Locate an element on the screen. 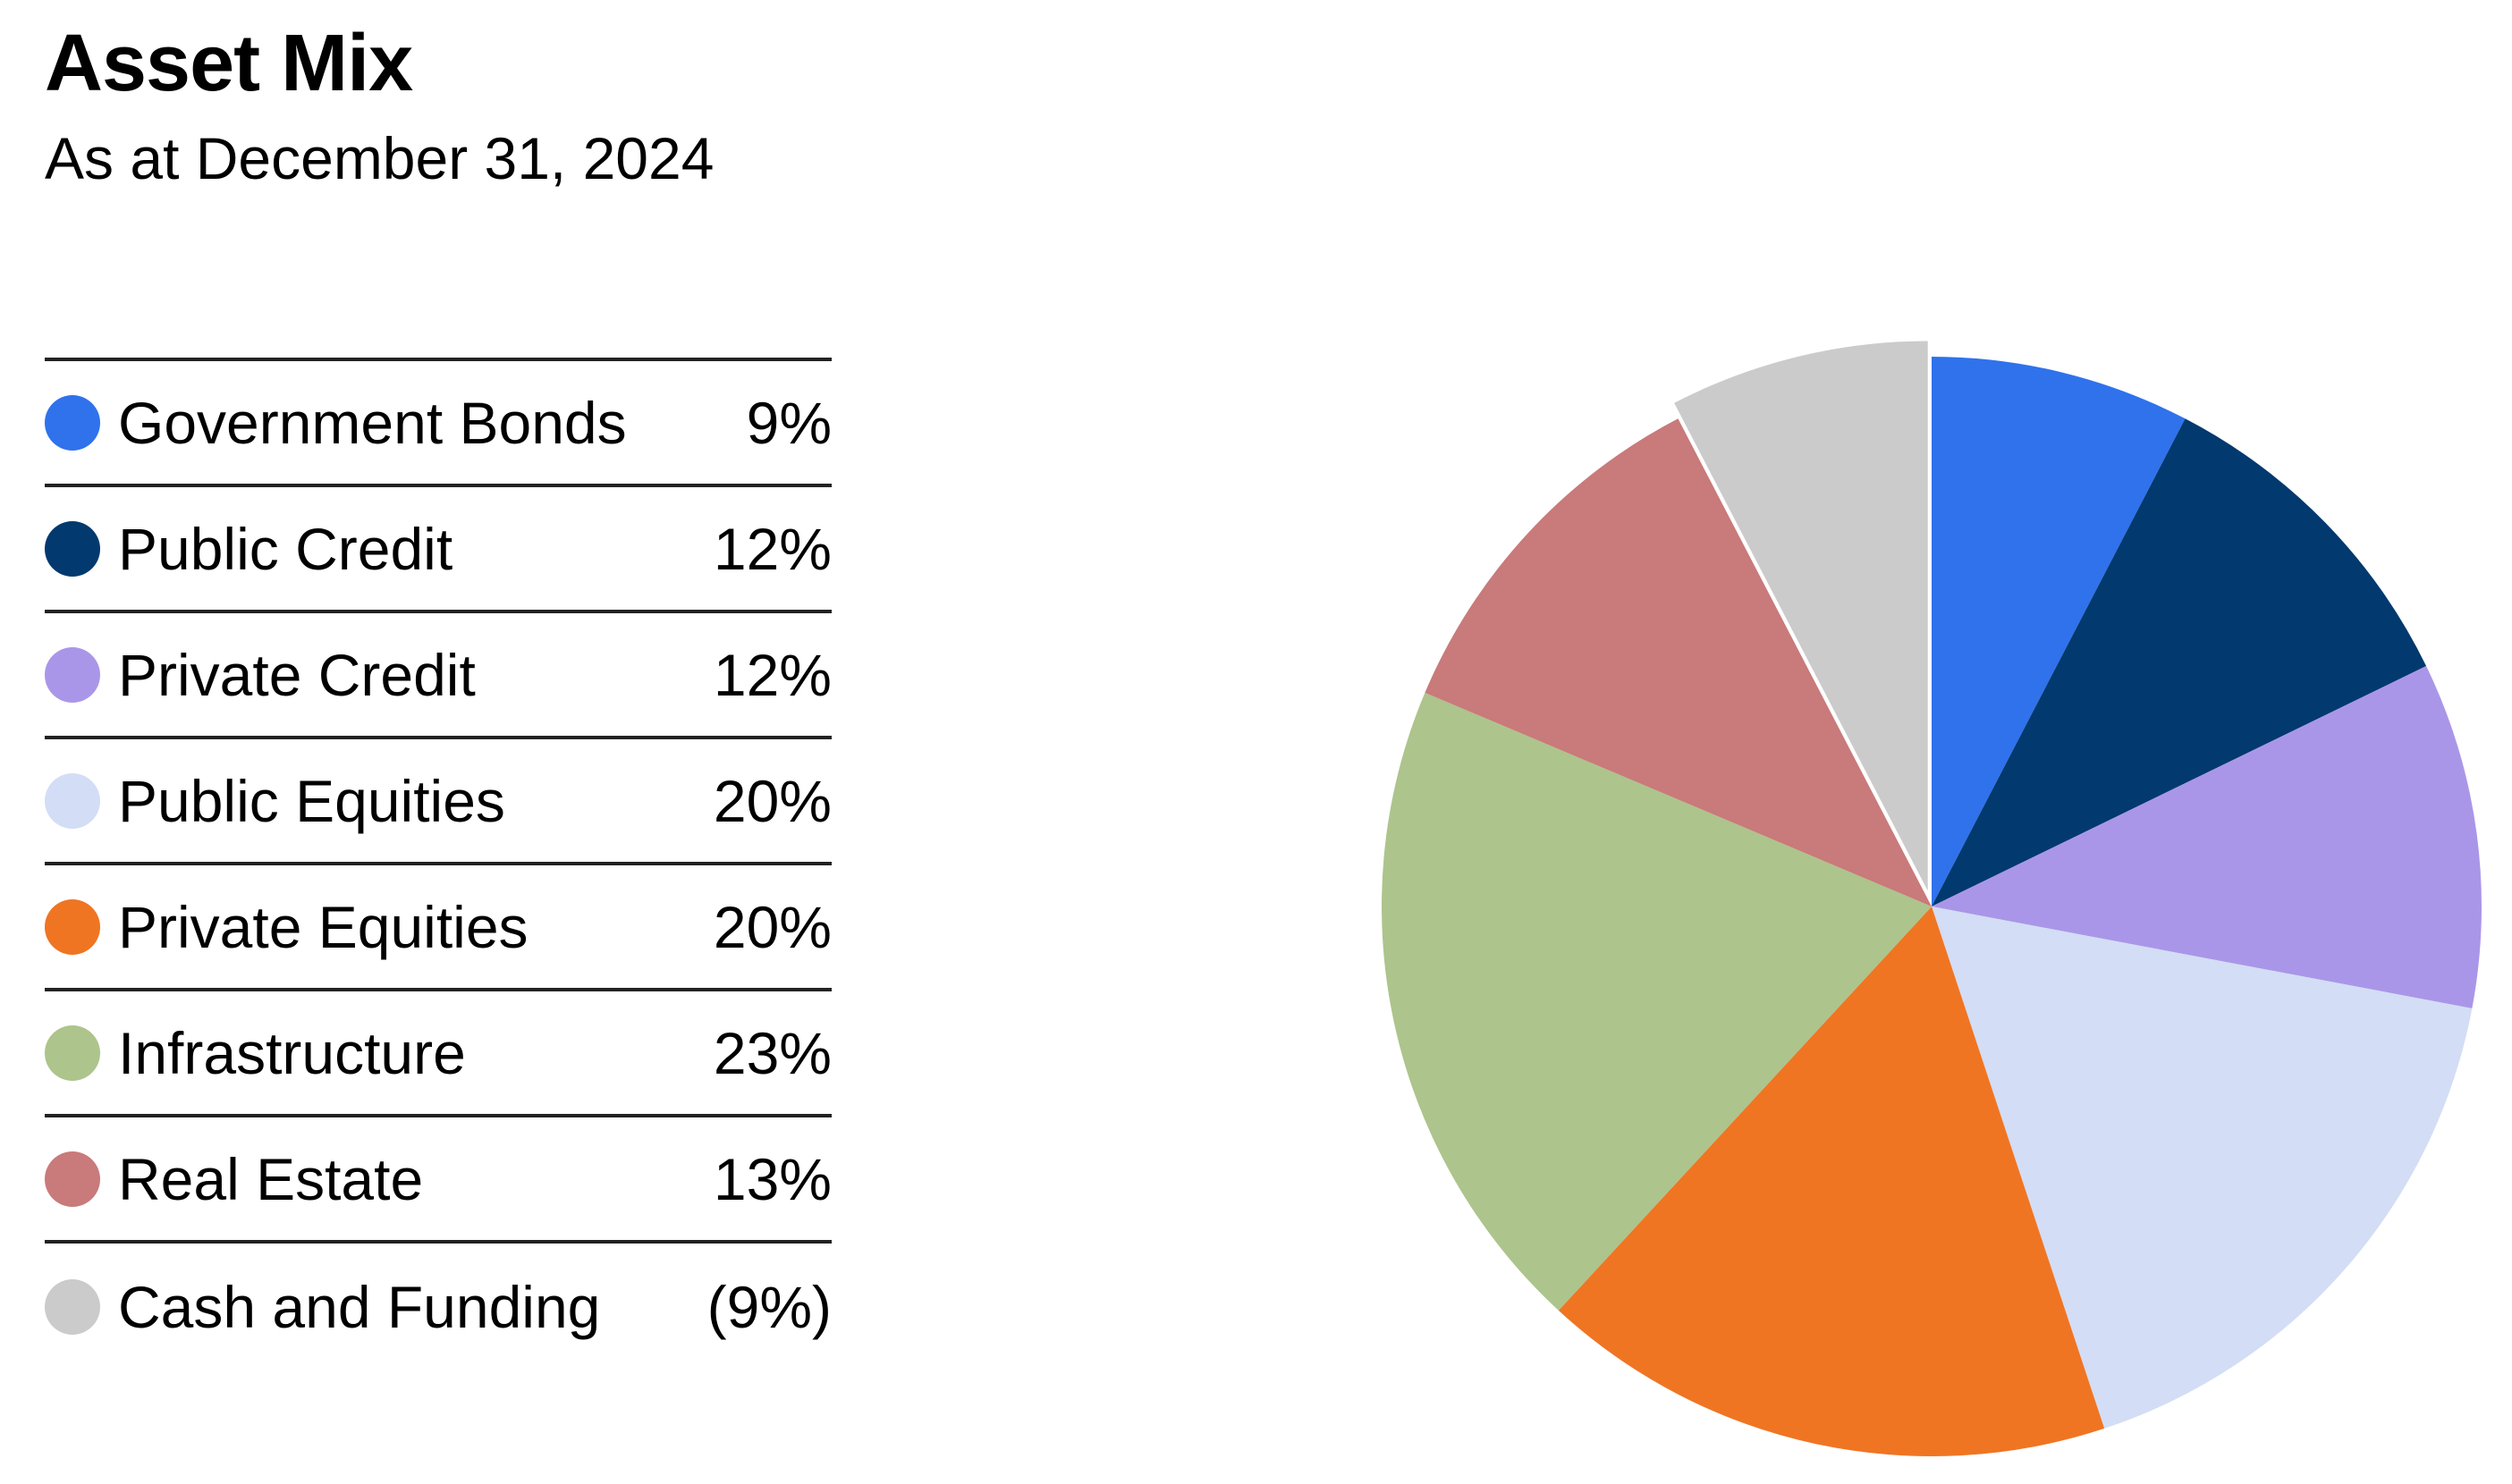 The height and width of the screenshot is (1484, 2512). legend-item-public-equities: Public Equities 20% is located at coordinates (438, 802).